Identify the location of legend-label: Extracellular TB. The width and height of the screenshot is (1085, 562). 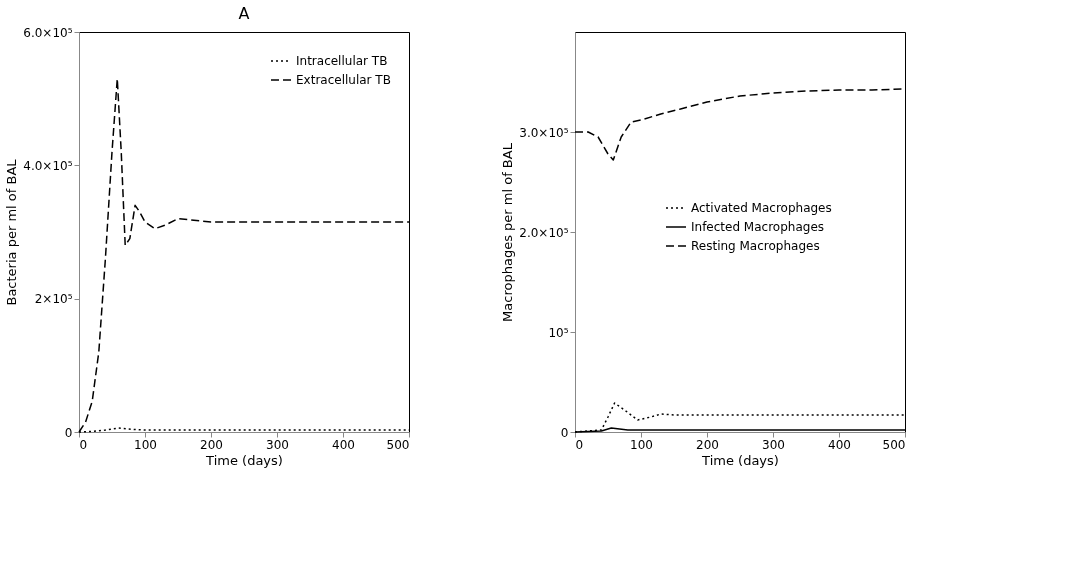
(343, 80).